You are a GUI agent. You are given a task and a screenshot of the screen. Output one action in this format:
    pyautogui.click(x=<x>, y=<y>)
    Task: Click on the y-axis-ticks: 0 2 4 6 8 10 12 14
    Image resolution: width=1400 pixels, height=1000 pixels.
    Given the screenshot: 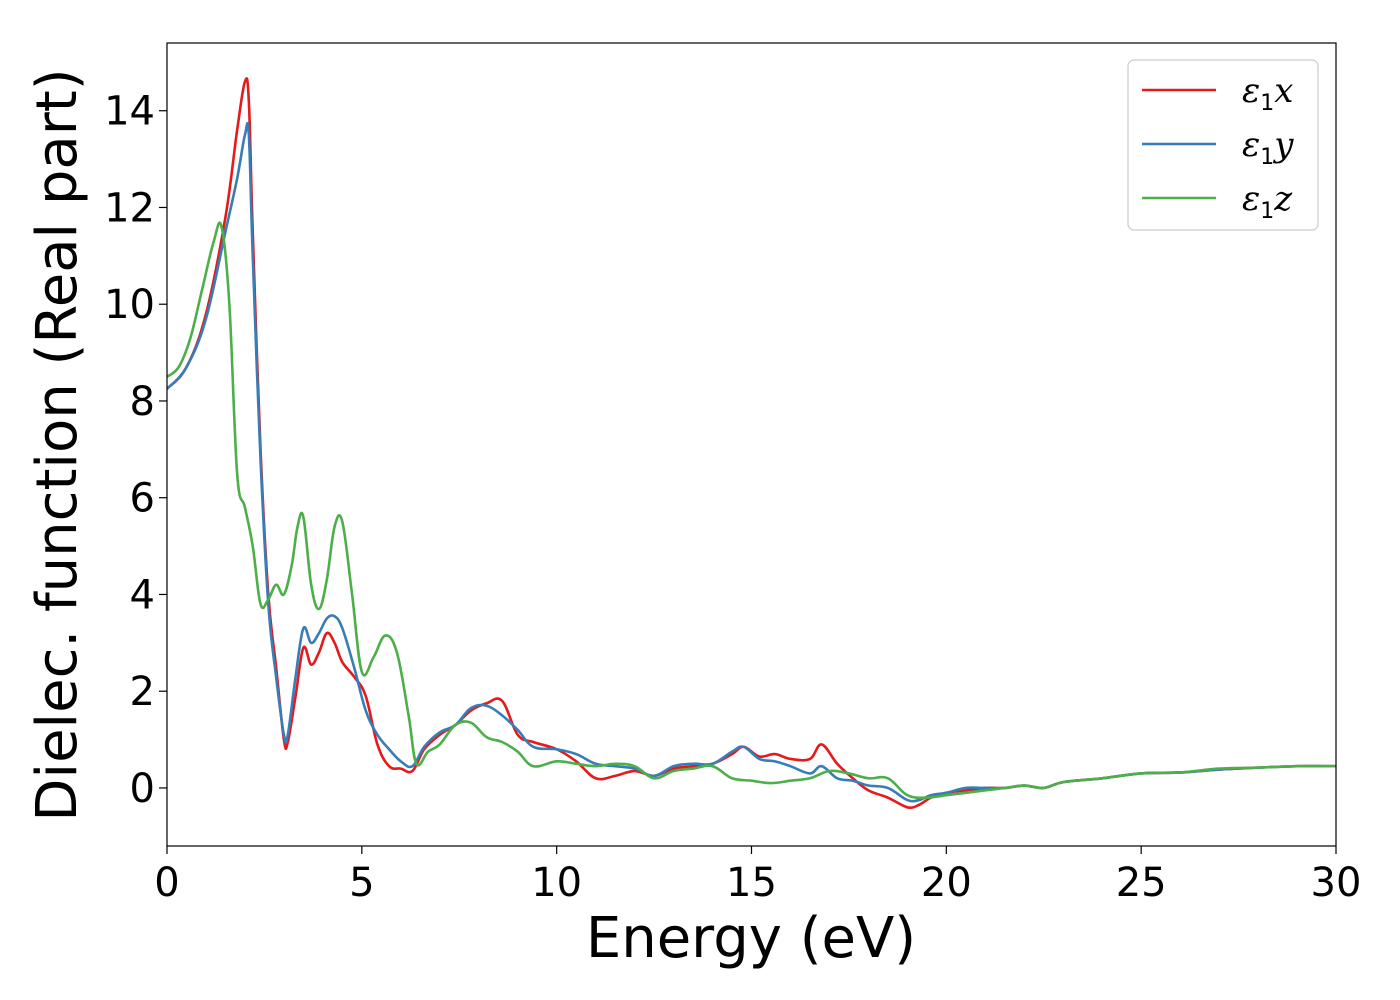 What is the action you would take?
    pyautogui.click(x=135, y=450)
    